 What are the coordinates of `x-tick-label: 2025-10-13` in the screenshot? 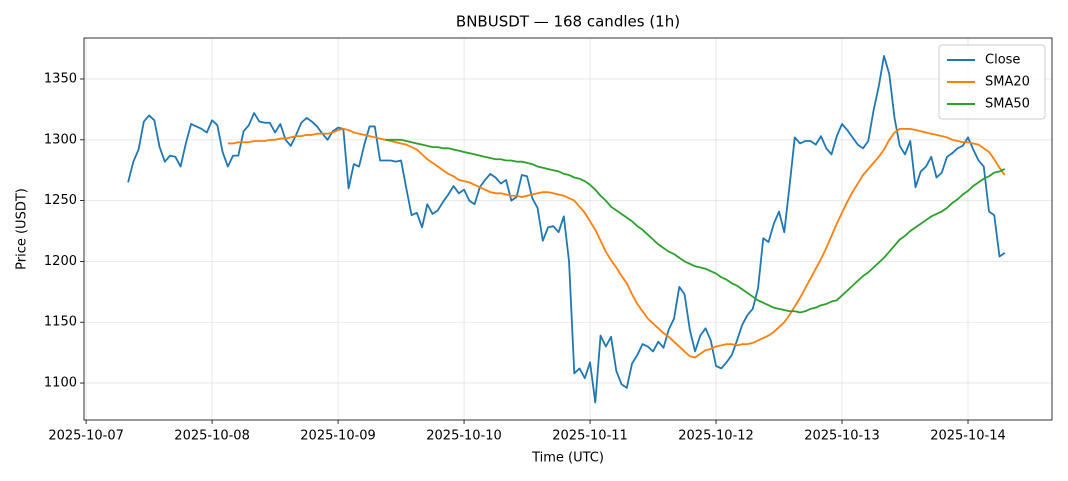 It's located at (842, 436).